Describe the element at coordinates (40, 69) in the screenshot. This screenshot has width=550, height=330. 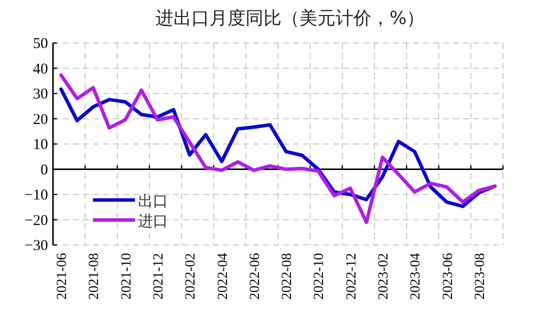
I see `y-tick-label: 40` at that location.